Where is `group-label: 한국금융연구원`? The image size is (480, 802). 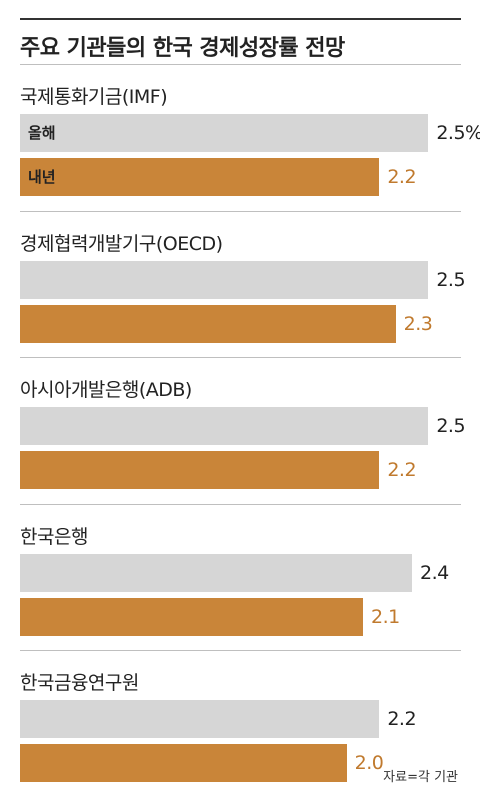 group-label: 한국금융연구원 is located at coordinates (79, 683).